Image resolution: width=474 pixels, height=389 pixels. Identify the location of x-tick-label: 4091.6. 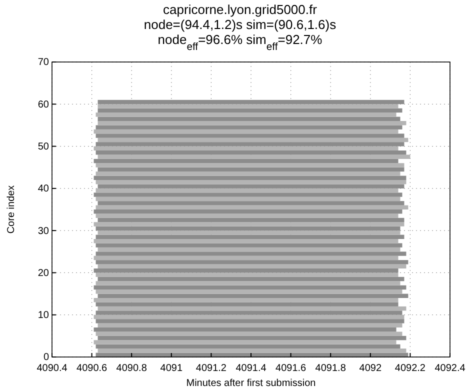
(291, 368).